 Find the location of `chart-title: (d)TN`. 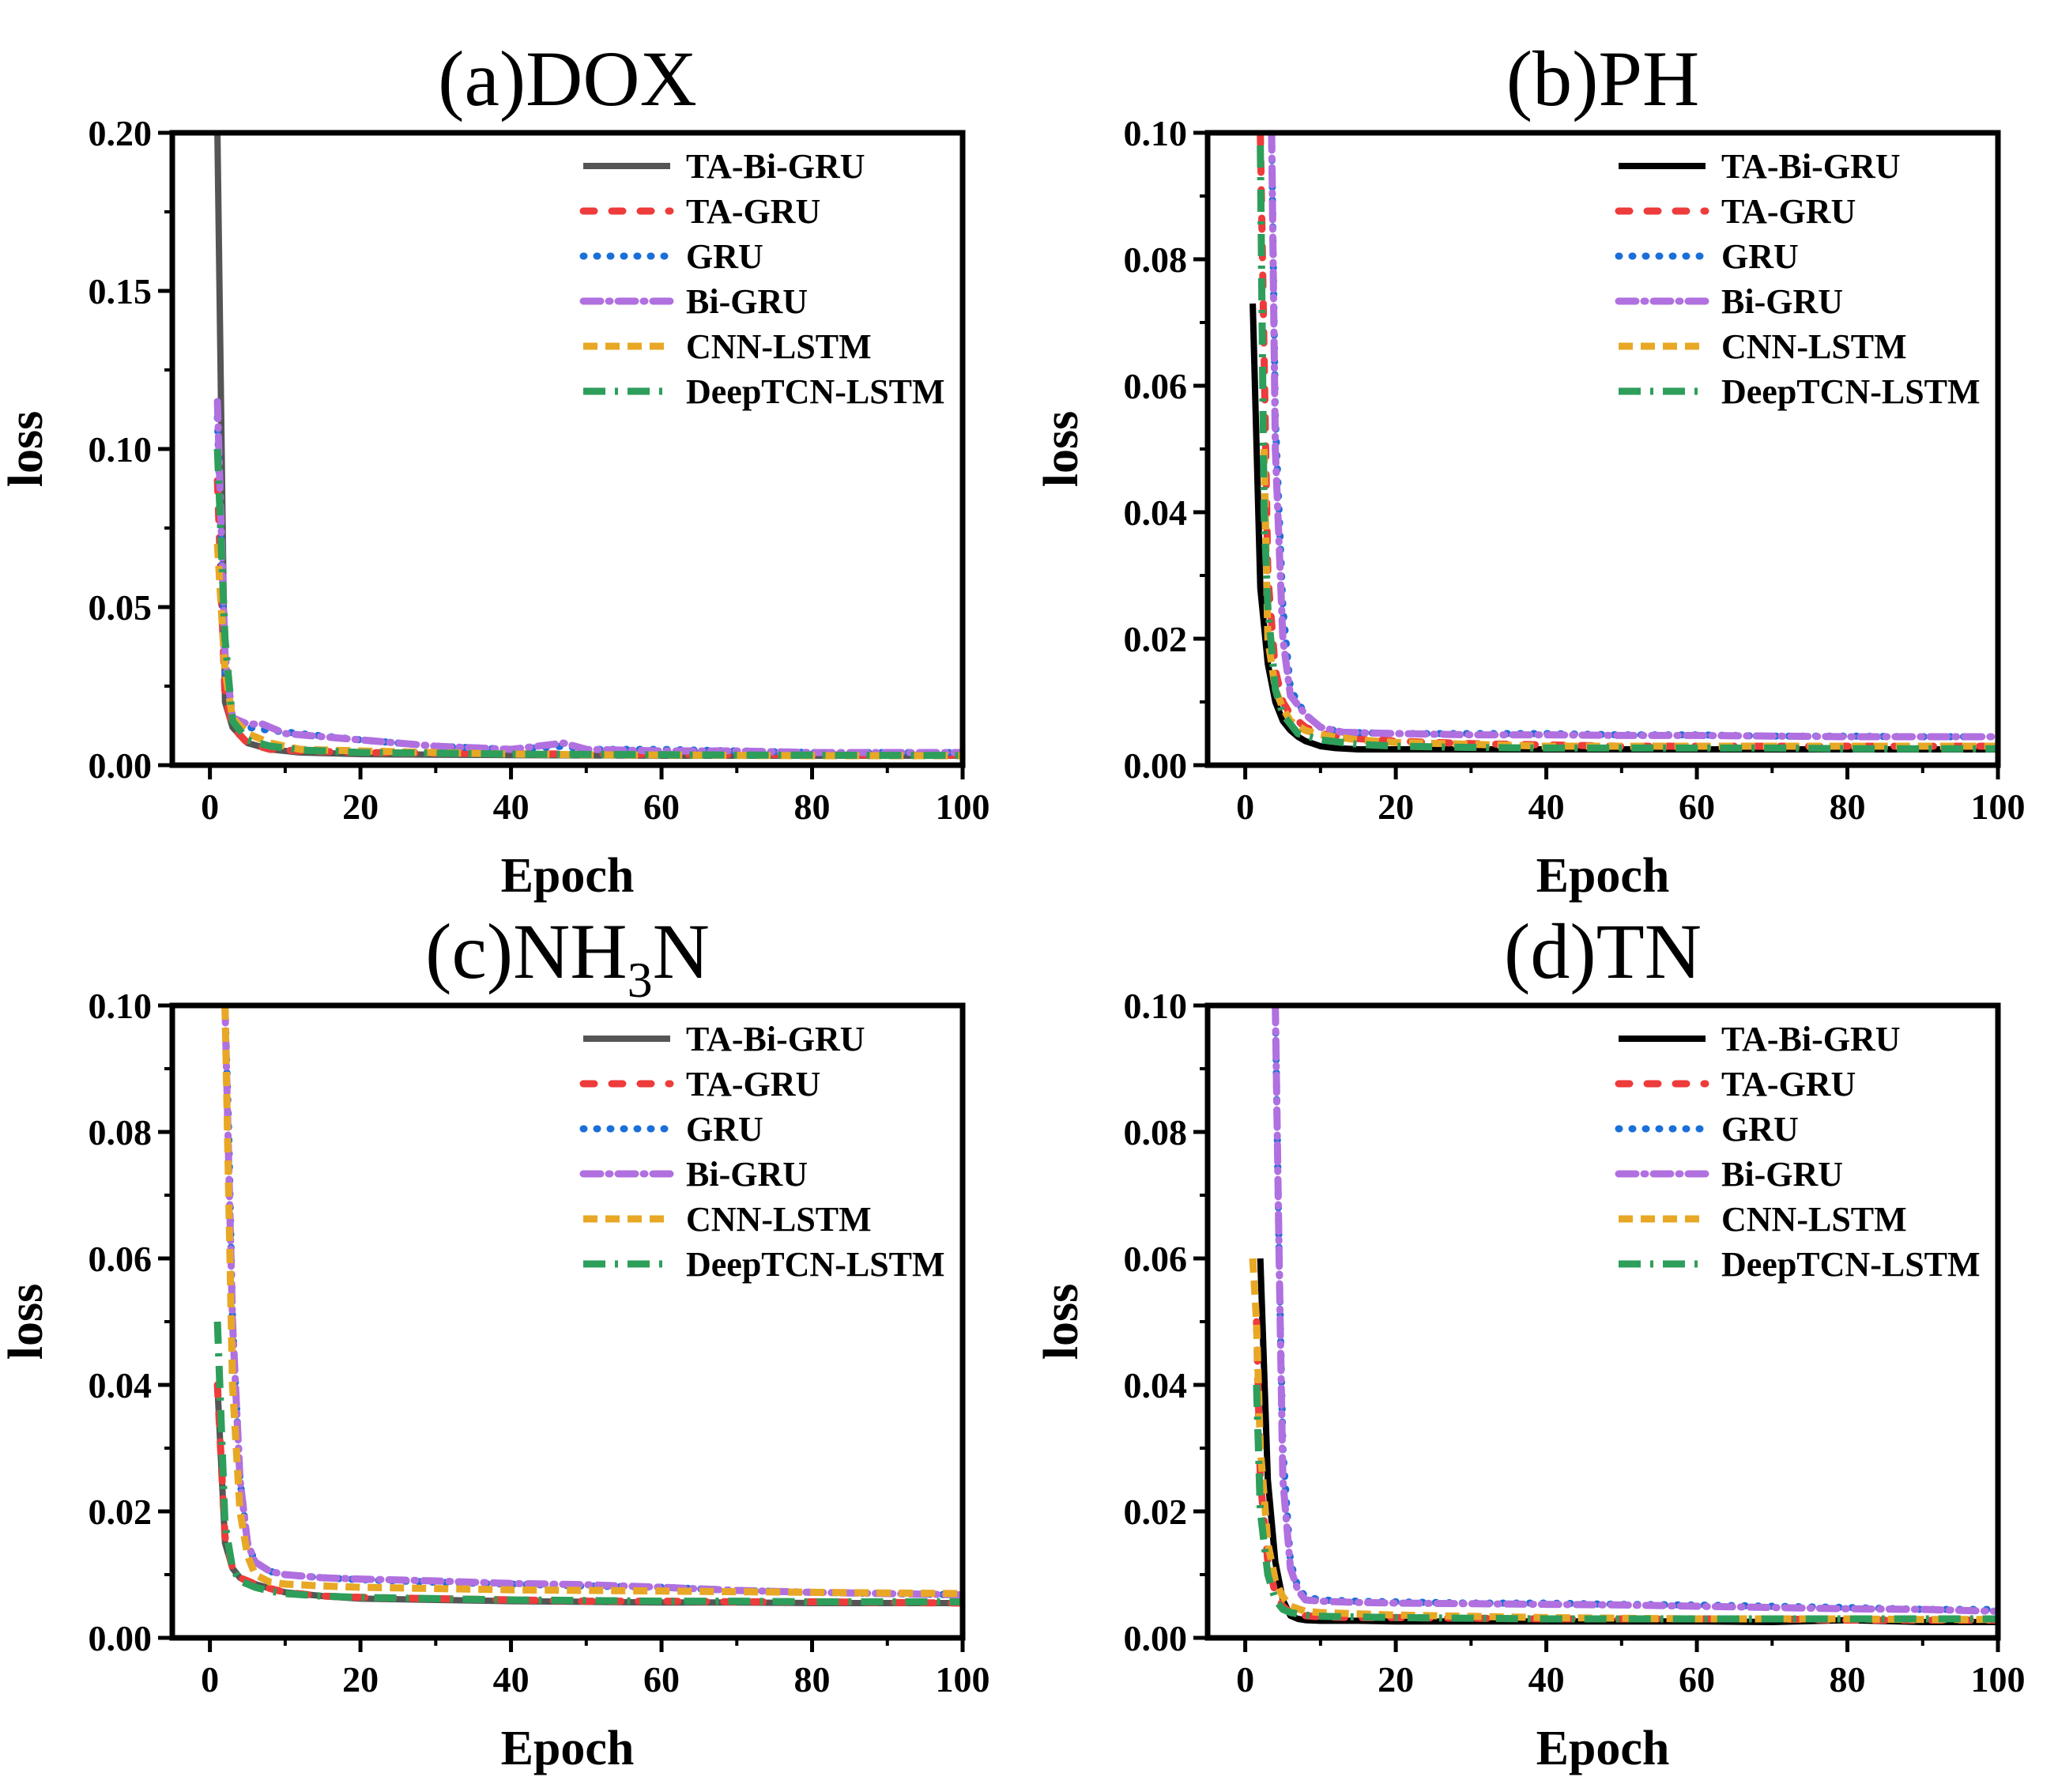

chart-title: (d)TN is located at coordinates (1603, 951).